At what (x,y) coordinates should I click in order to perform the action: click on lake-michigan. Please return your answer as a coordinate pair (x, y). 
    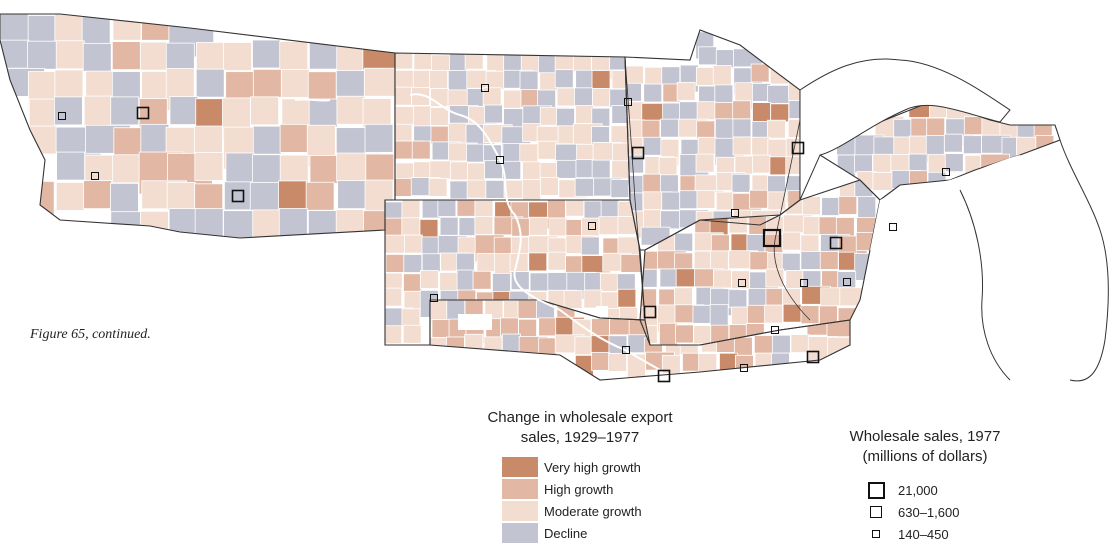
    Looking at the image, I should click on (965, 267).